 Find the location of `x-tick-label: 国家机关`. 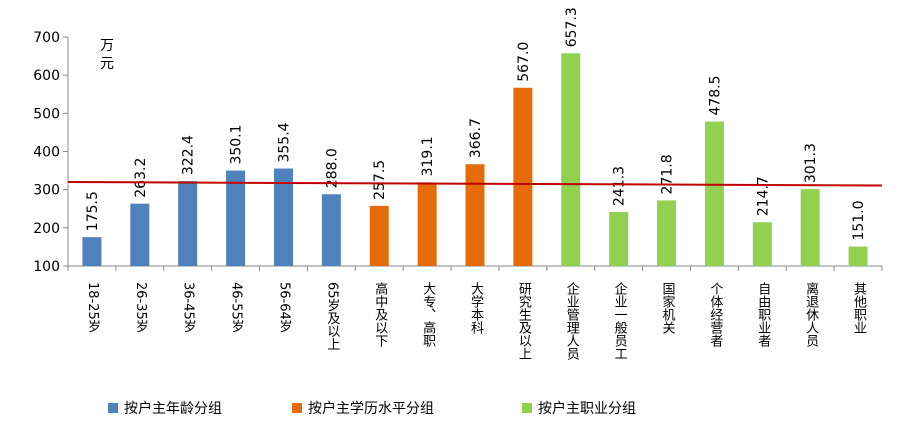

x-tick-label: 国家机关 is located at coordinates (667, 308).